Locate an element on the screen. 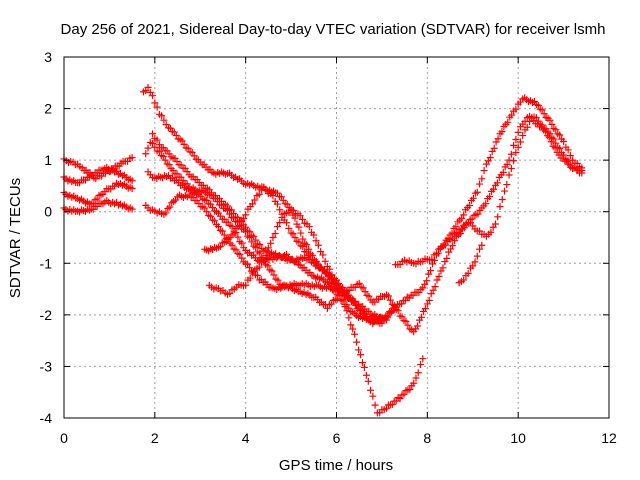  x-tick-labels: 0 2 4 6 8 10 12 is located at coordinates (338, 438).